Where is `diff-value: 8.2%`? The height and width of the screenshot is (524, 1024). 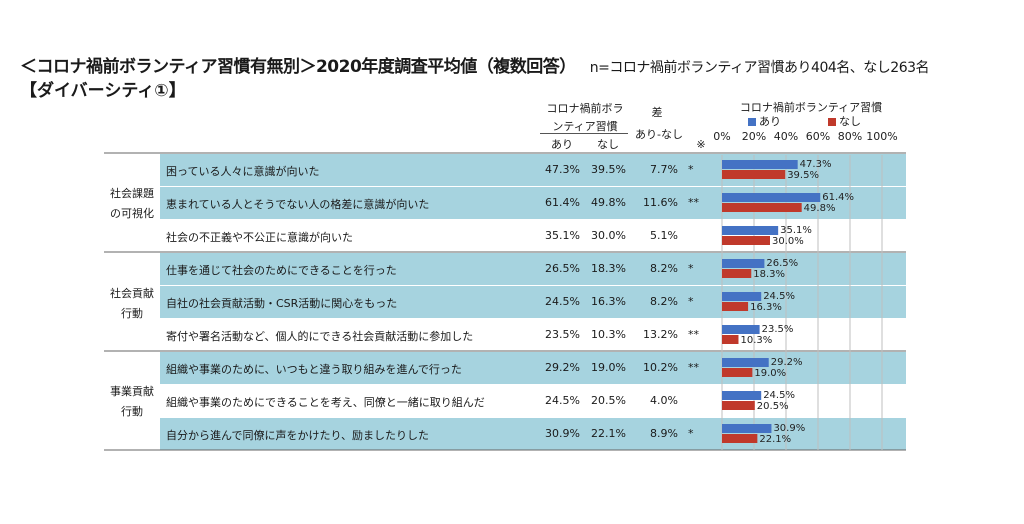 diff-value: 8.2% is located at coordinates (664, 301).